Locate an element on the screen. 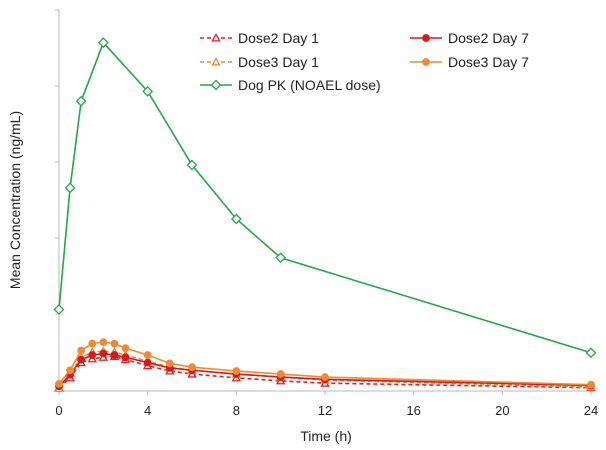  x-tick-label: 0 is located at coordinates (58, 410).